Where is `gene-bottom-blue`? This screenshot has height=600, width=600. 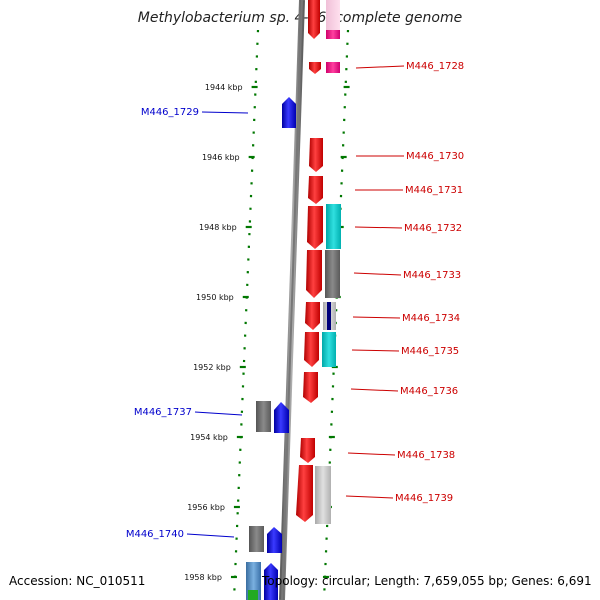 gene-bottom-blue is located at coordinates (271, 581).